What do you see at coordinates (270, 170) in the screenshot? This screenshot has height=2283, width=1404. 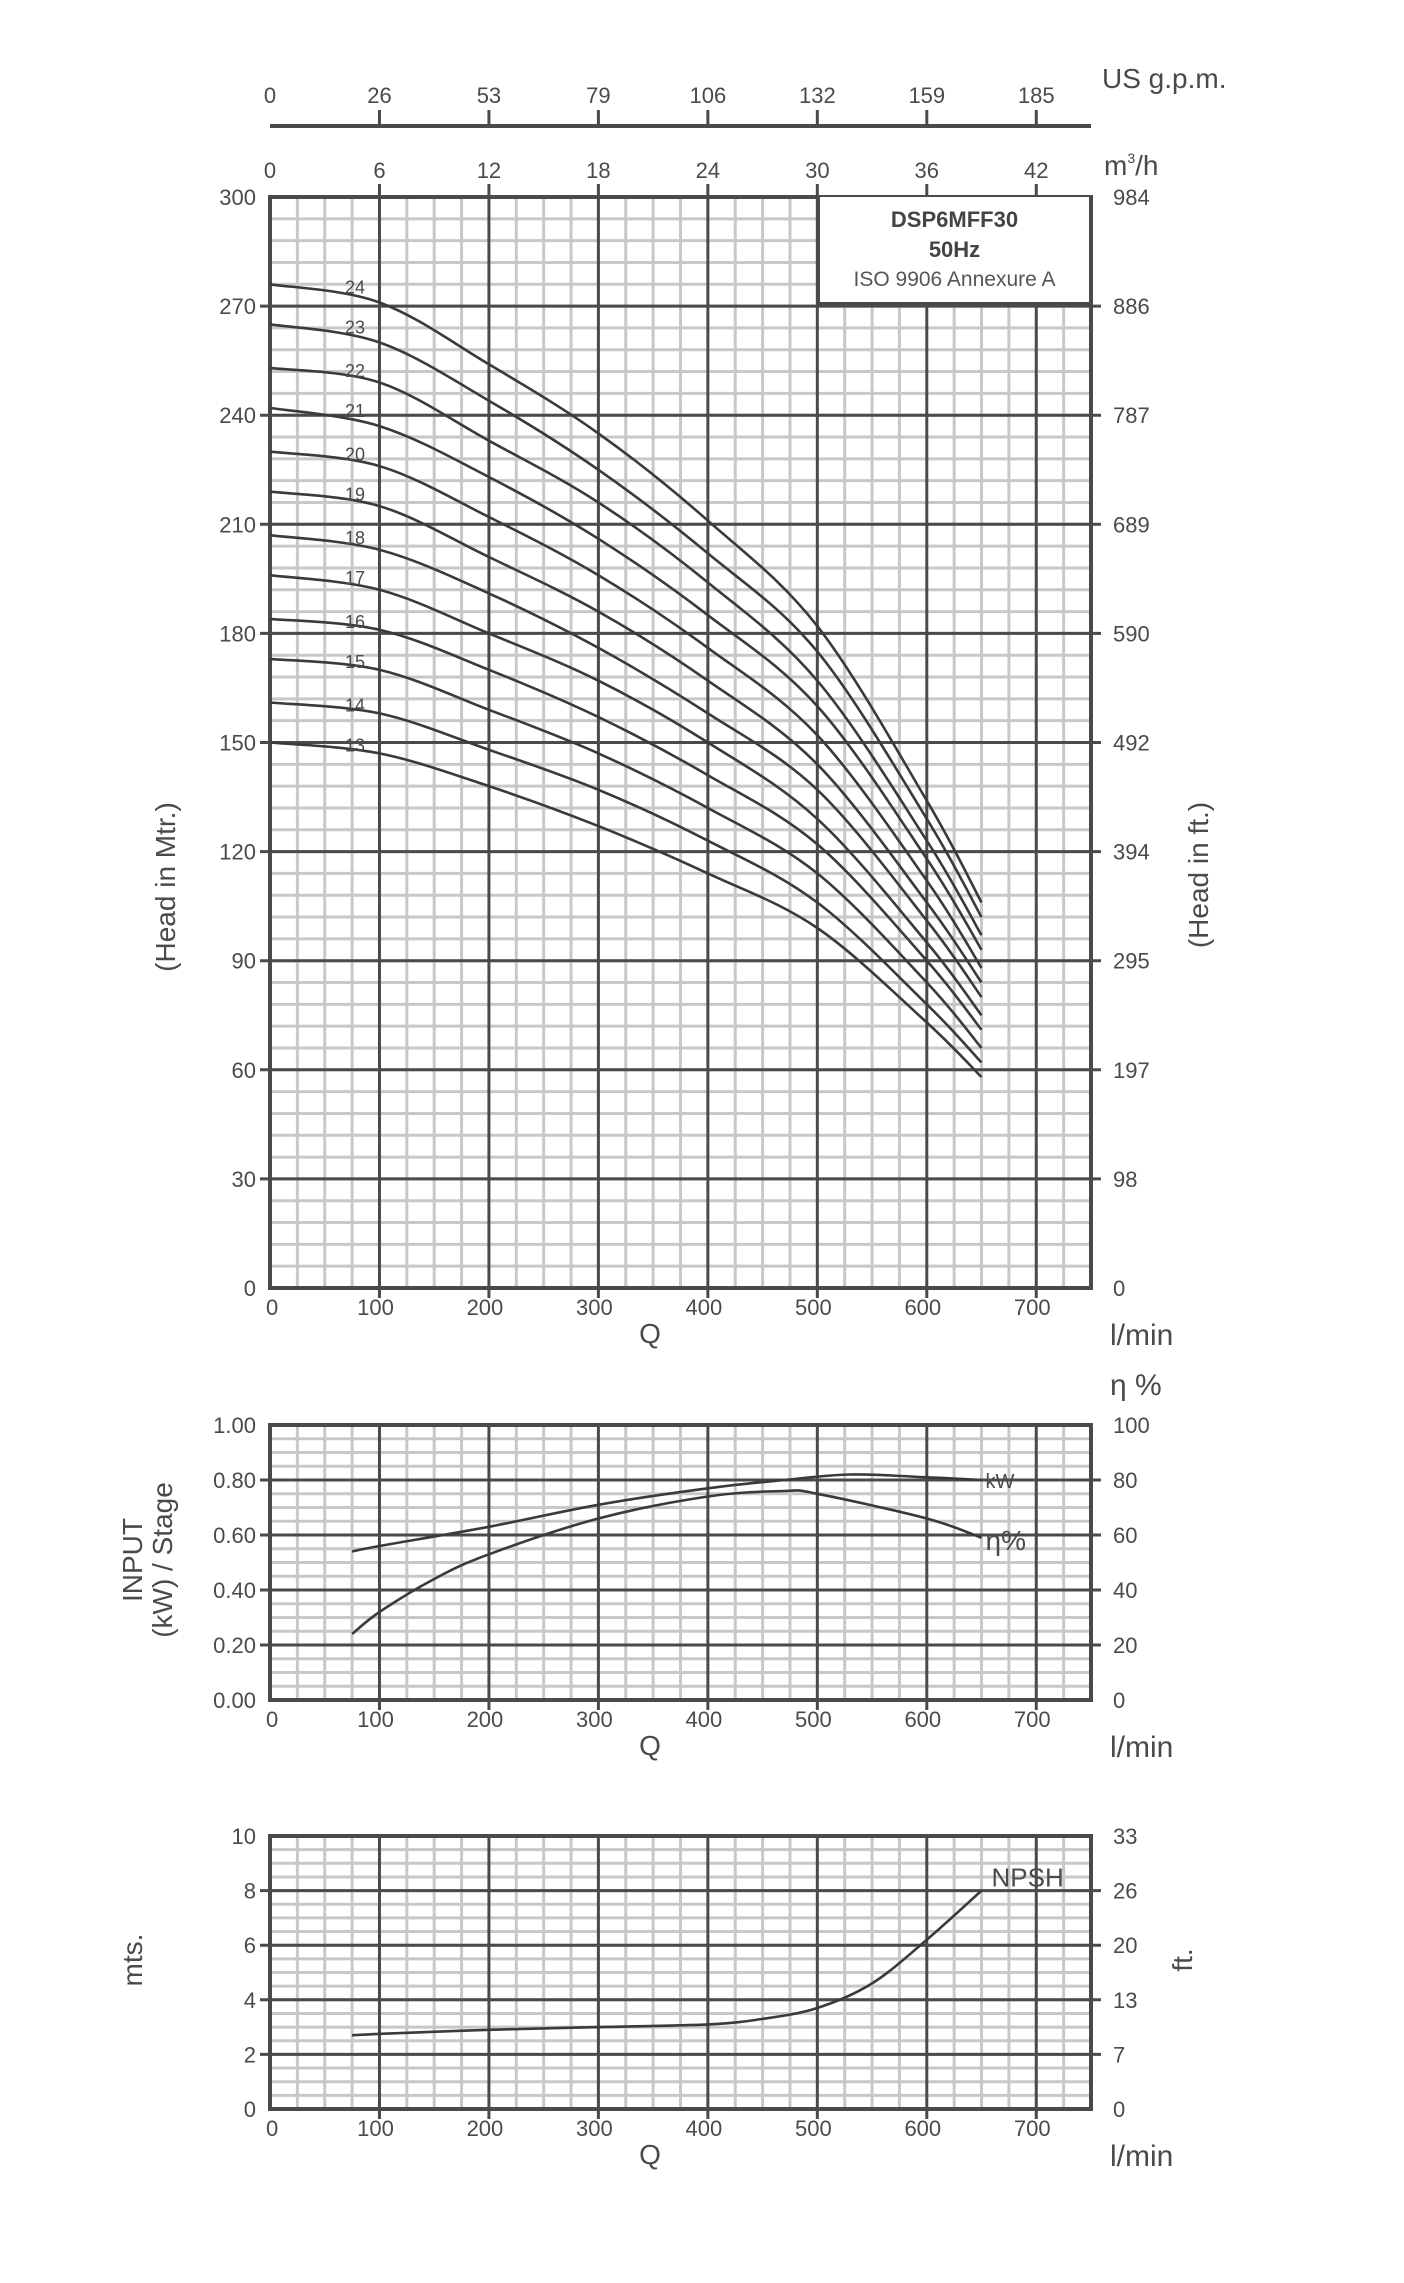 I see `m3h-tick-label: 0` at bounding box center [270, 170].